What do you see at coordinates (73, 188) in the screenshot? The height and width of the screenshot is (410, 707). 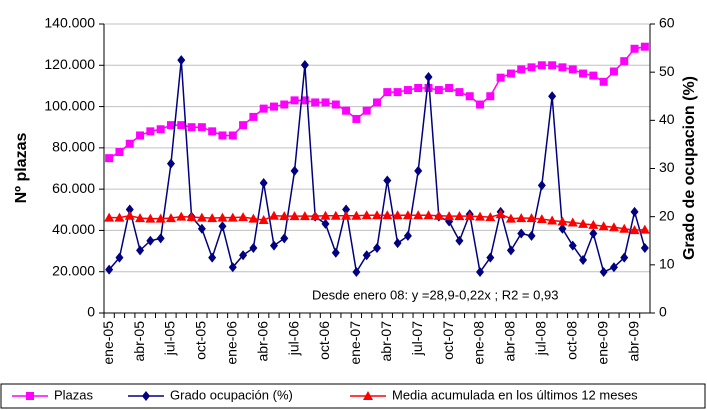 I see `y-tick-label: 60.000` at bounding box center [73, 188].